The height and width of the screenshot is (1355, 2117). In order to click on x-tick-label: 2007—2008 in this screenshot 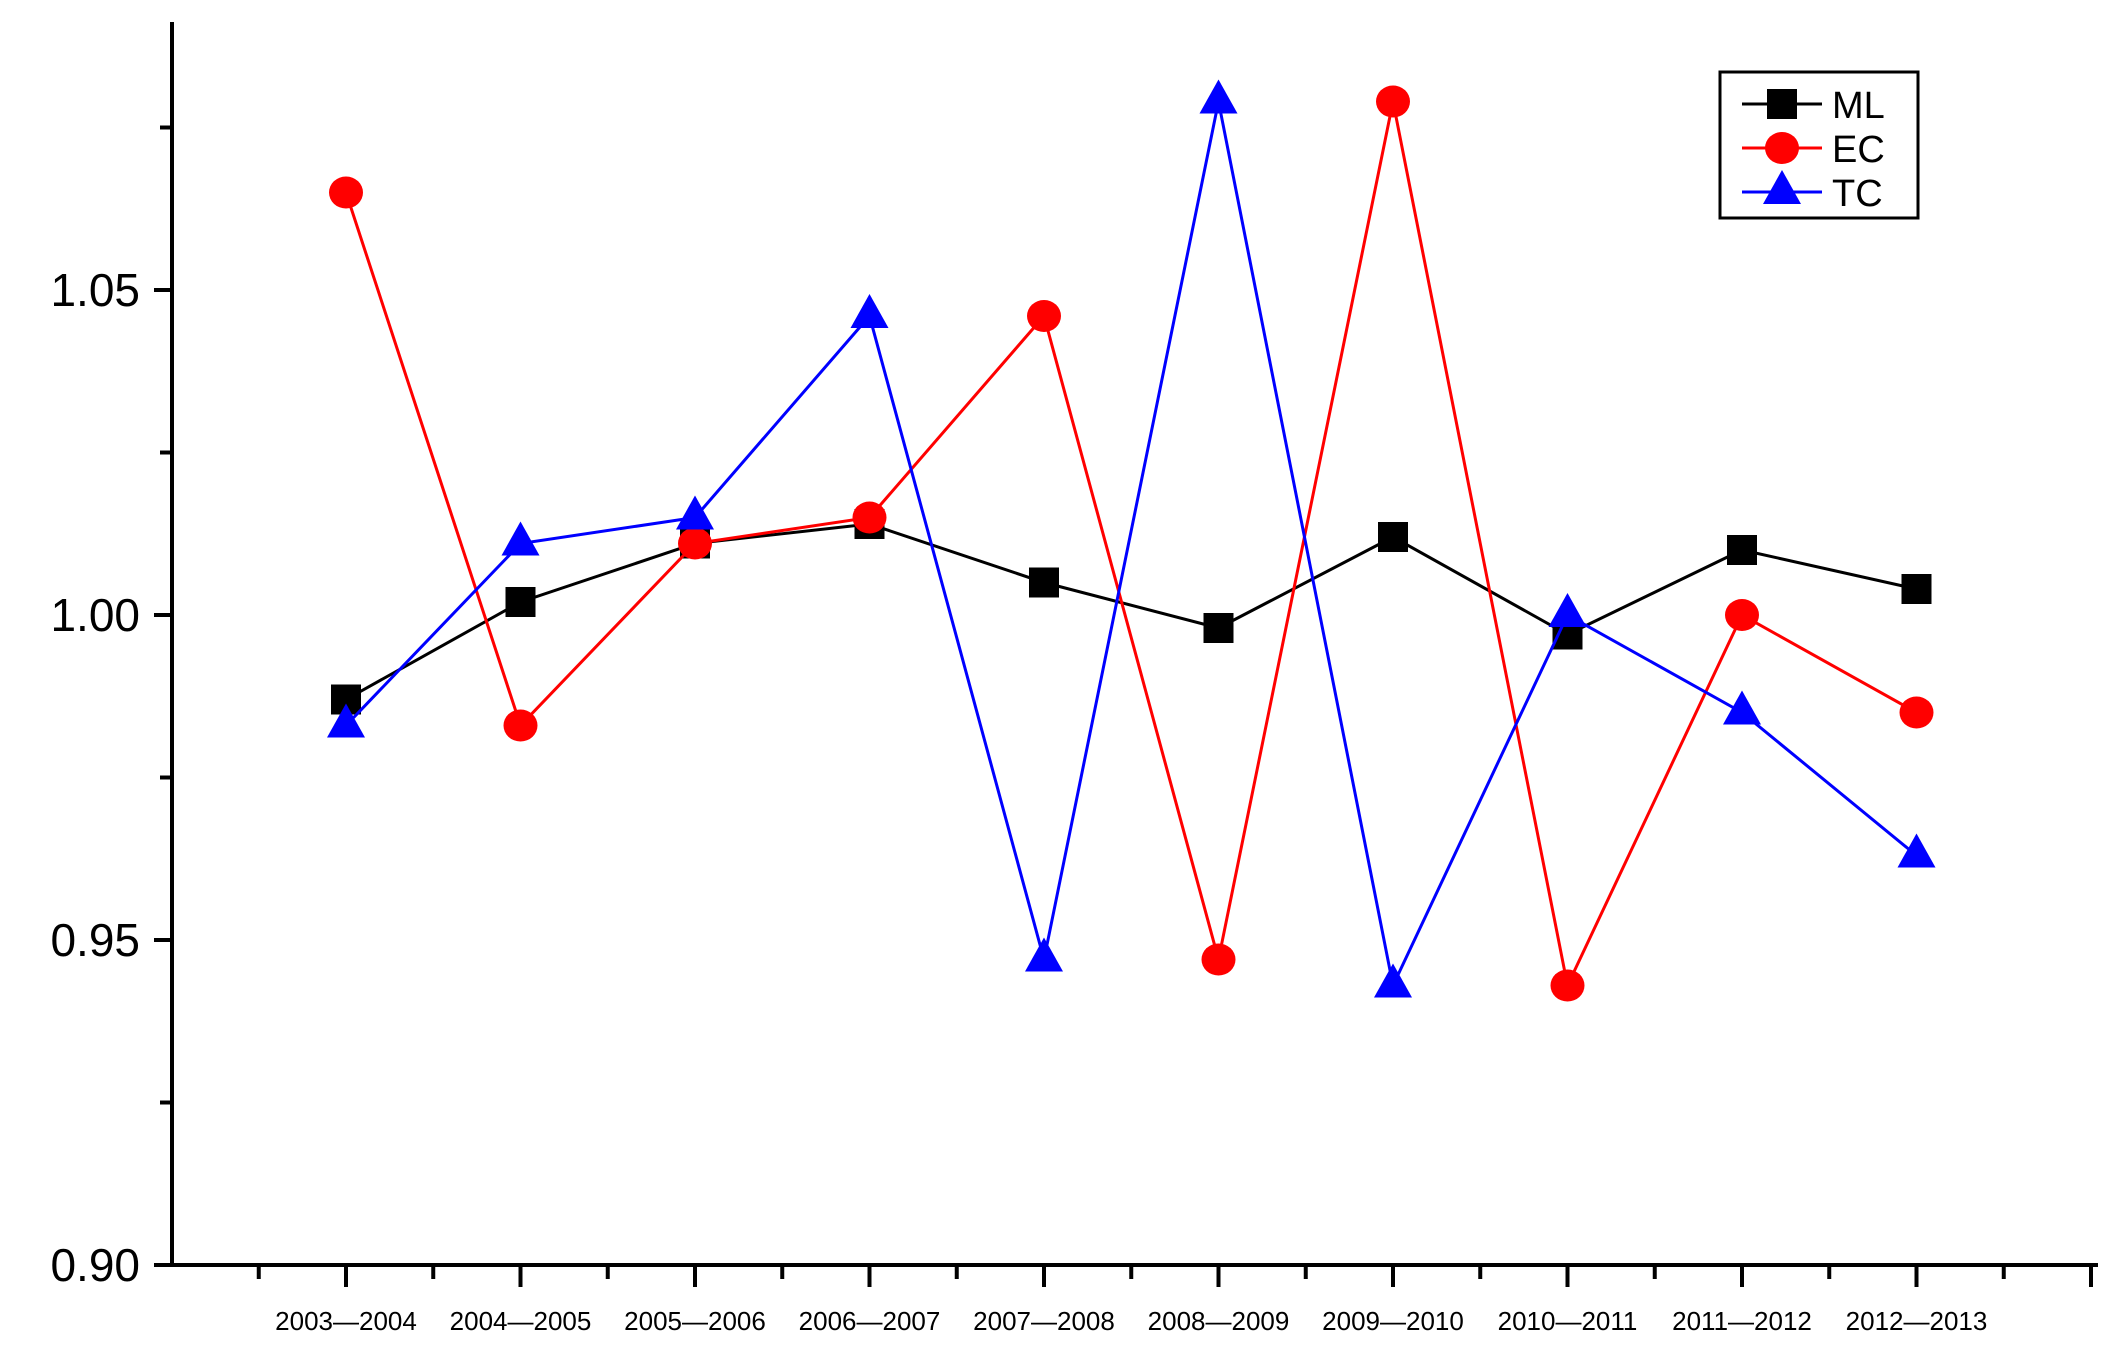, I will do `click(1044, 1321)`.